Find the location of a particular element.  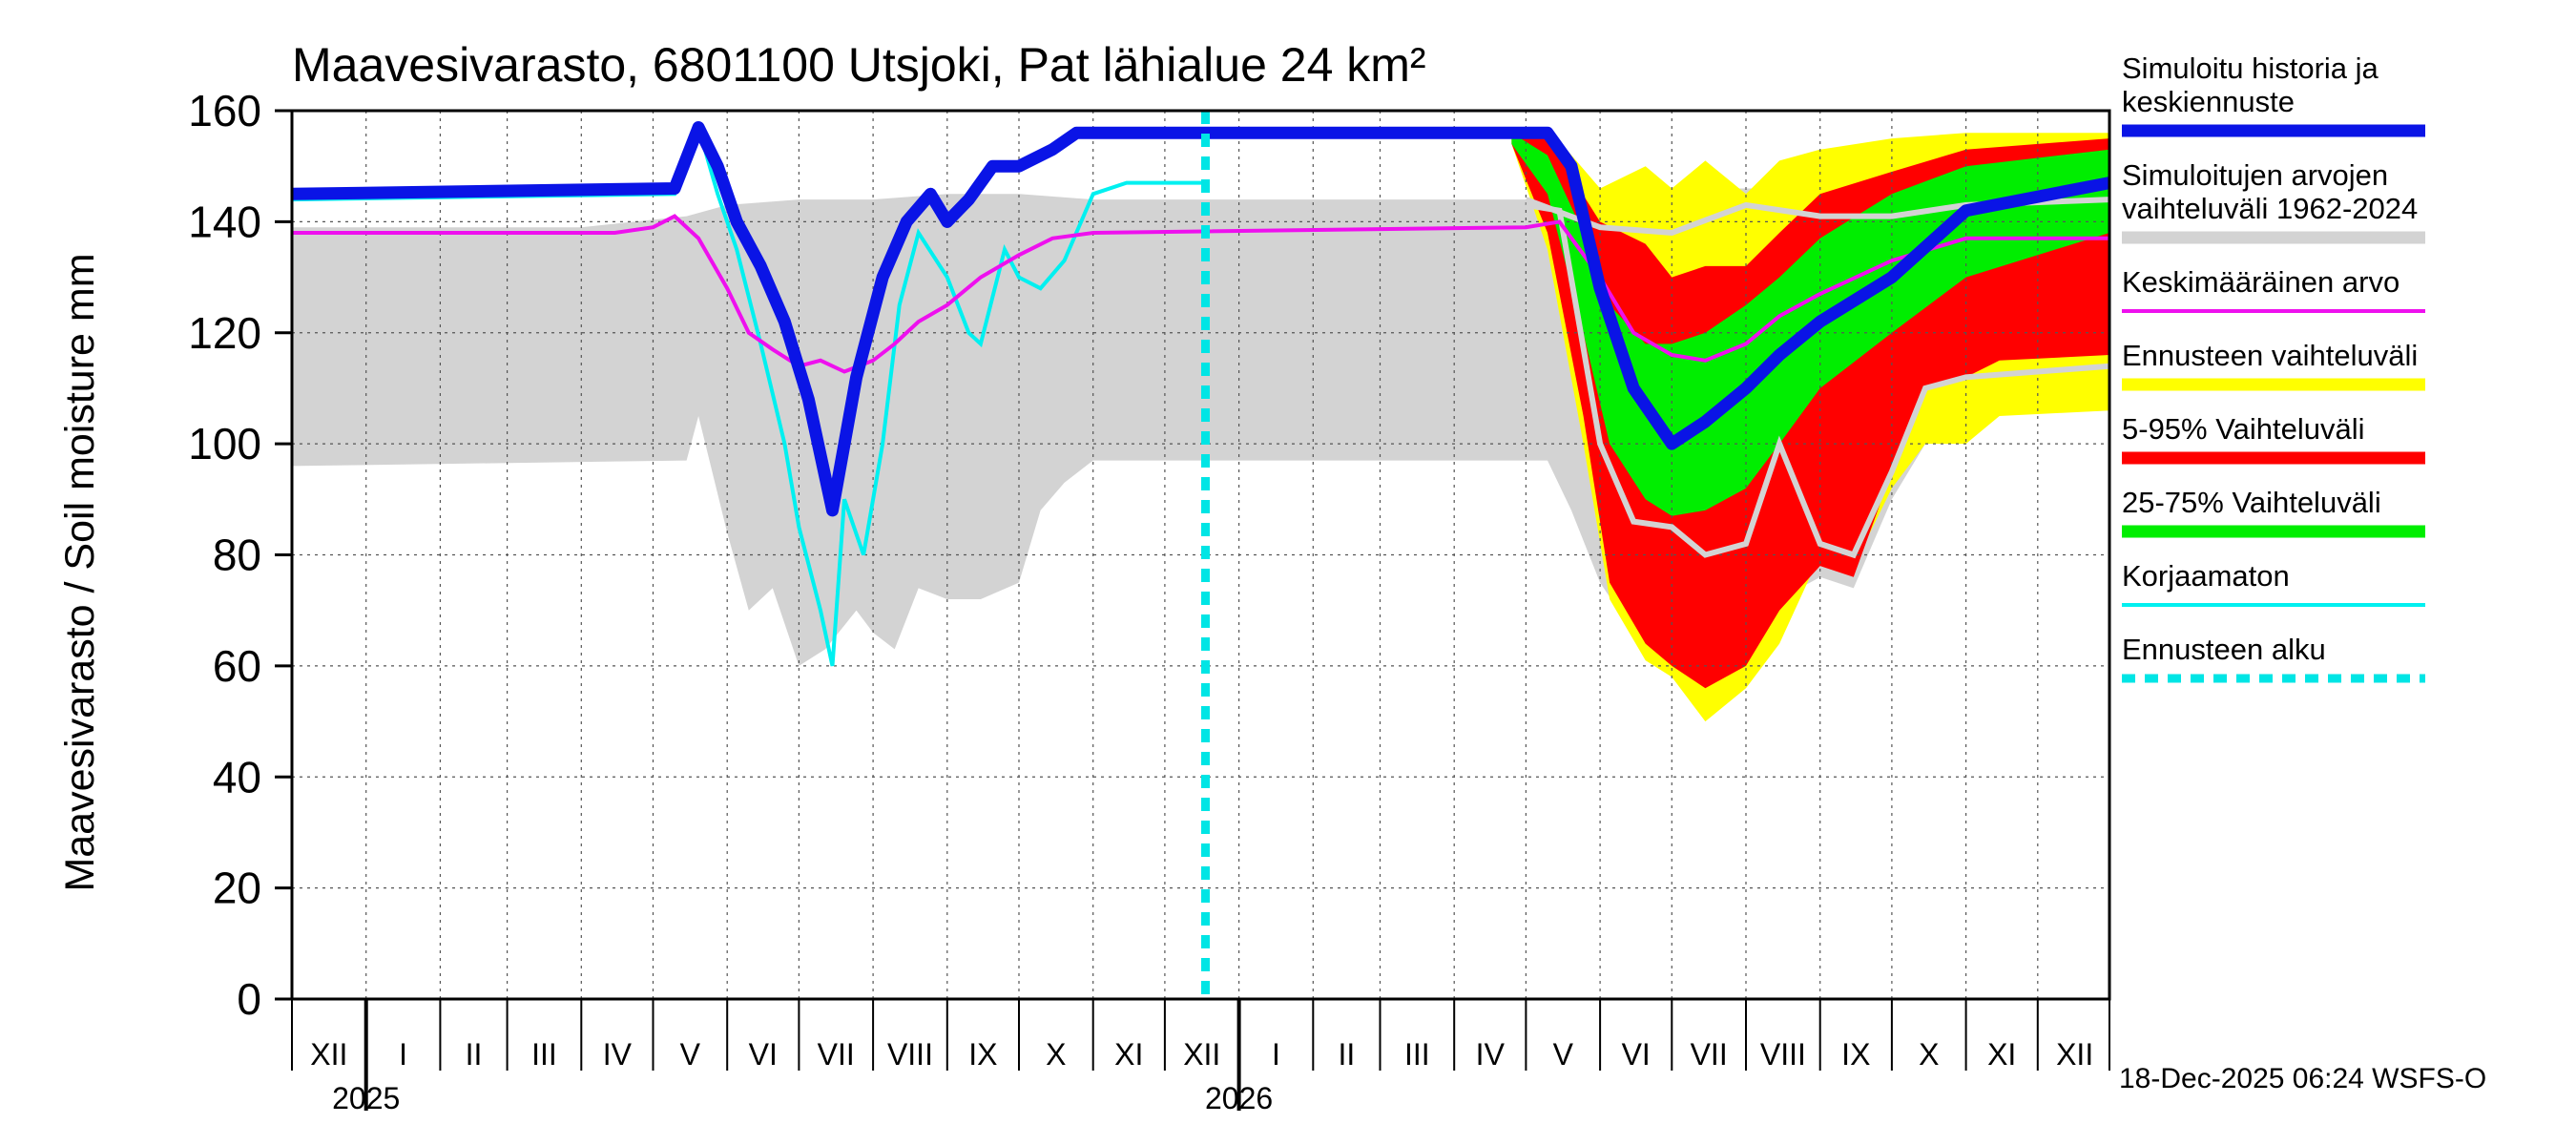

legend-item: Ennusteen vaihteluväli is located at coordinates (2273, 365).